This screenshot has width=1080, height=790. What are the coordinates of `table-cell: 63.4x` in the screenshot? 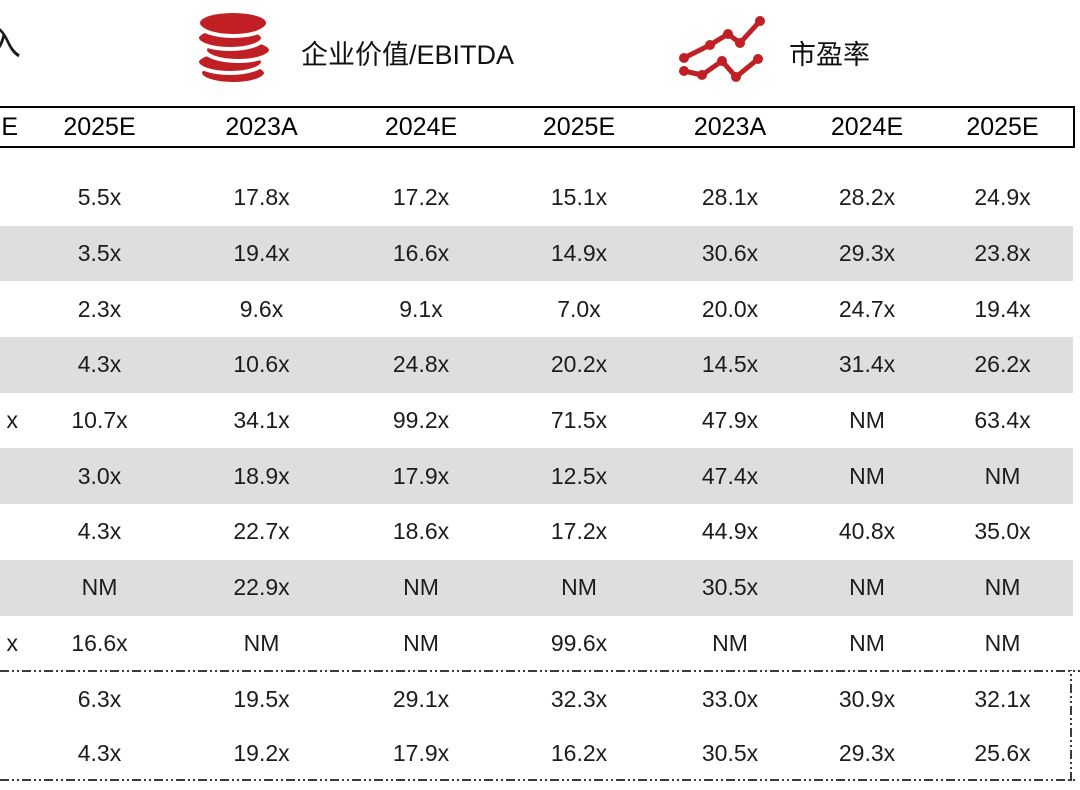 It's located at (1002, 420).